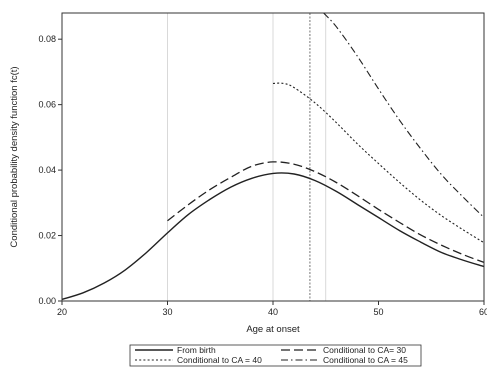 This screenshot has width=487, height=367. What do you see at coordinates (167, 312) in the screenshot?
I see `x-tick-label: 30` at bounding box center [167, 312].